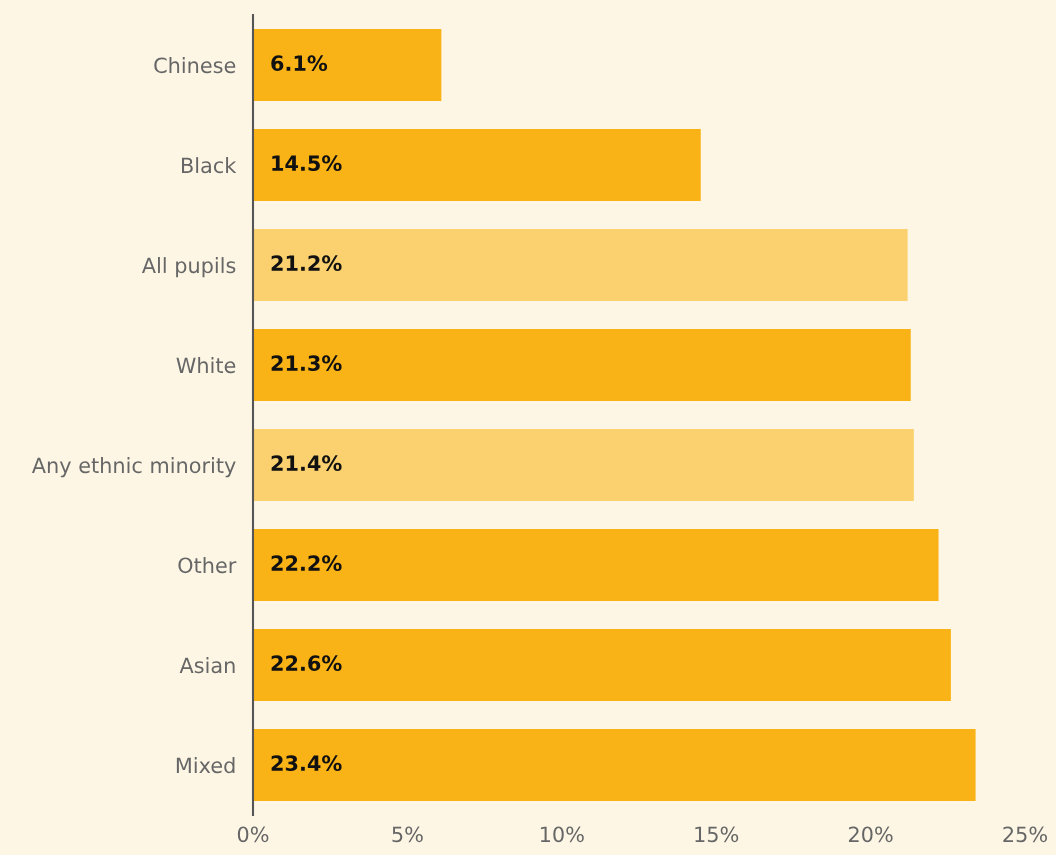 This screenshot has height=855, width=1056. I want to click on data-label: 6.1%, so click(299, 63).